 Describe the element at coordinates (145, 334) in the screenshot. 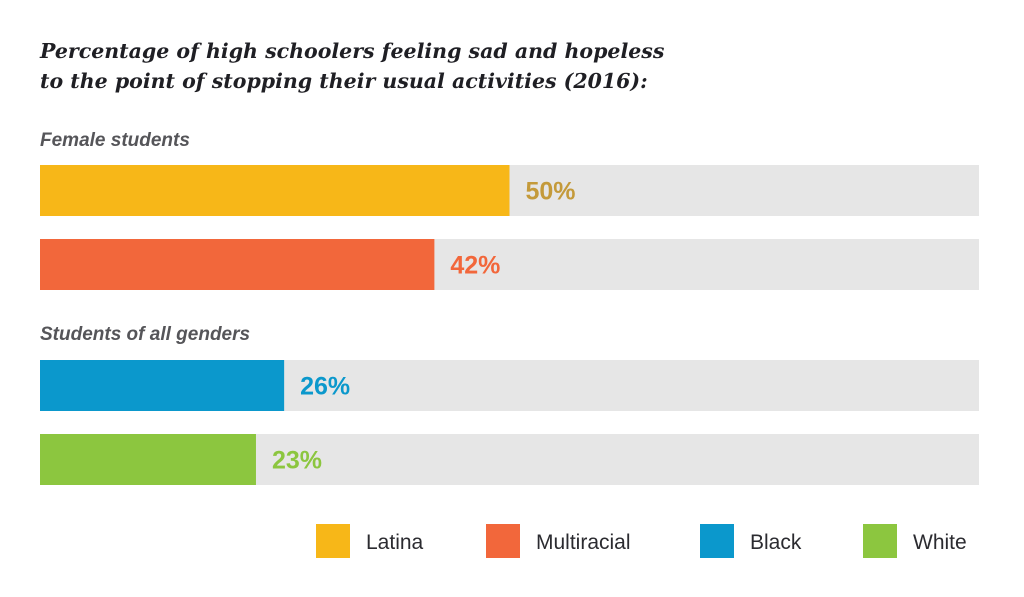

I see `group-heading-students-of-all-genders: Students of all genders` at that location.